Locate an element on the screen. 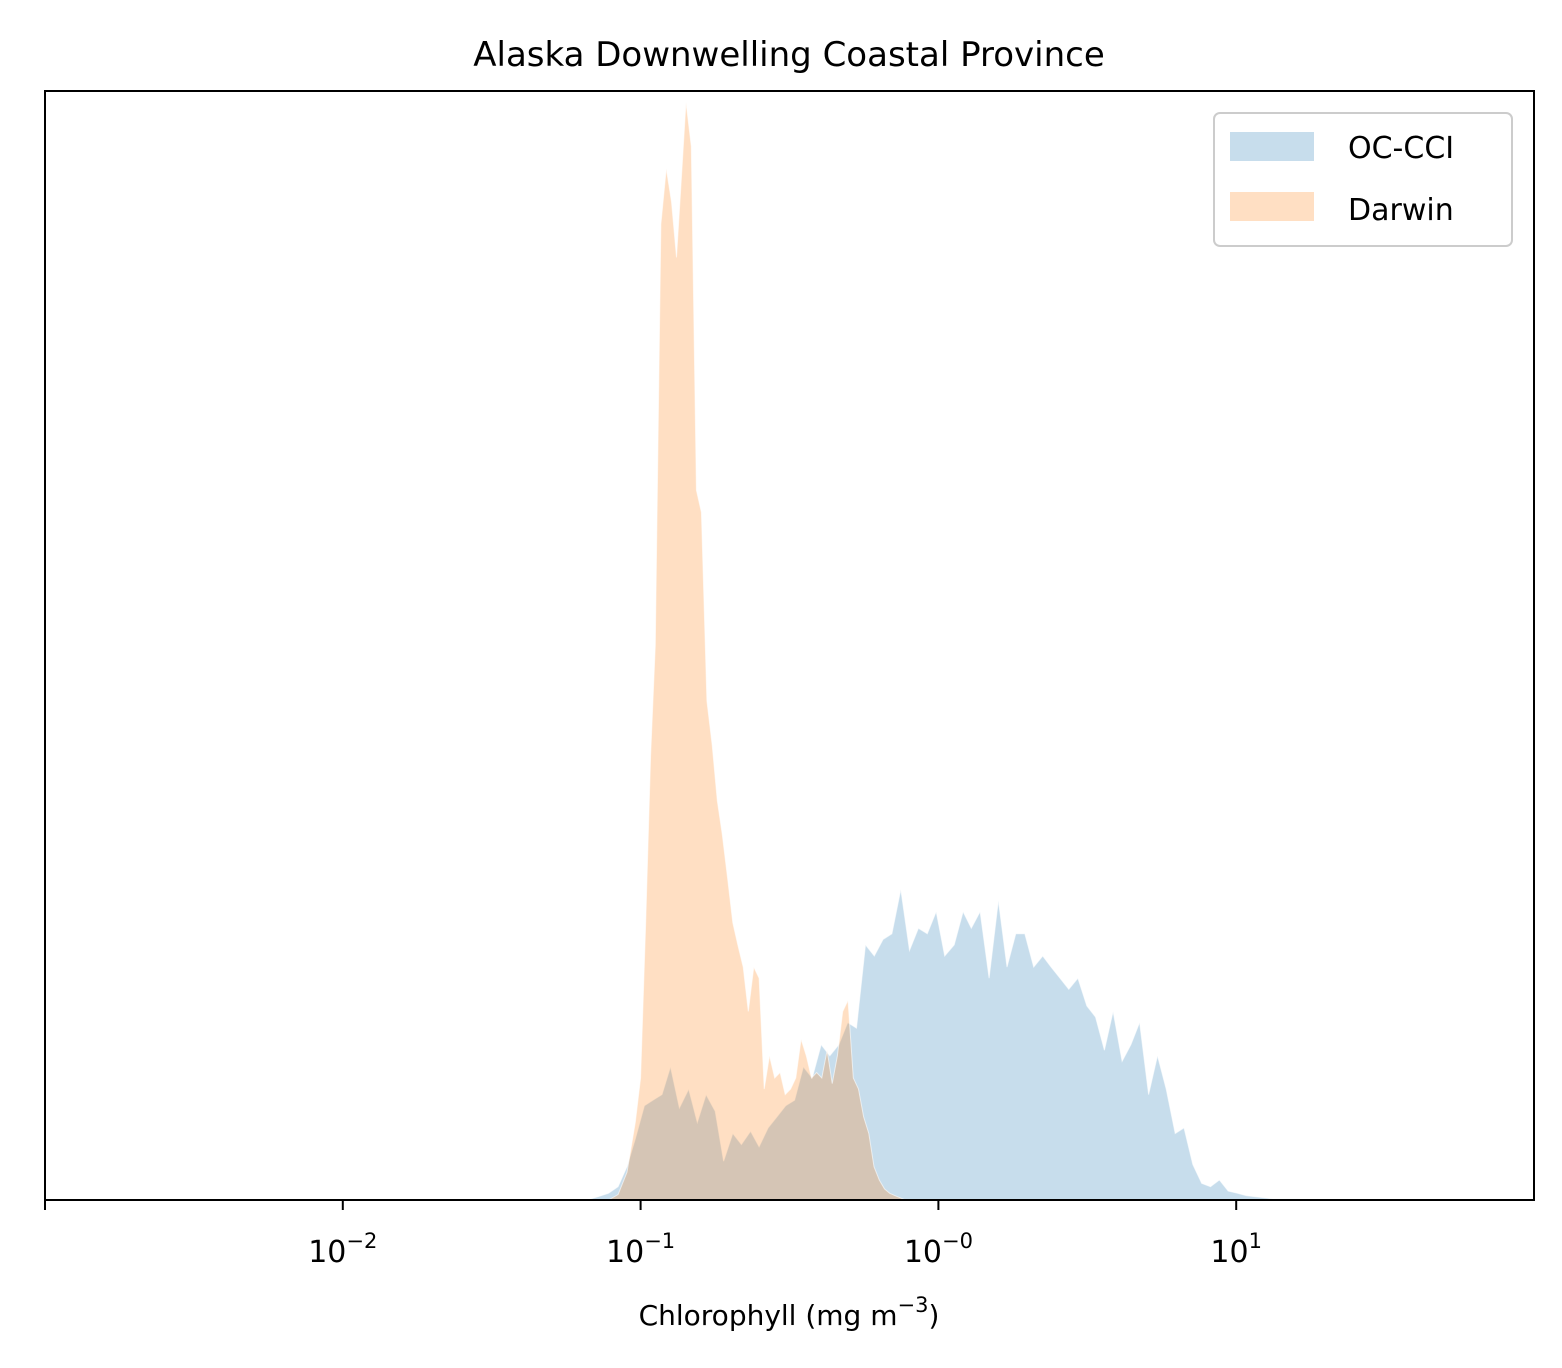  legend-swatch-darwin is located at coordinates (1272, 206).